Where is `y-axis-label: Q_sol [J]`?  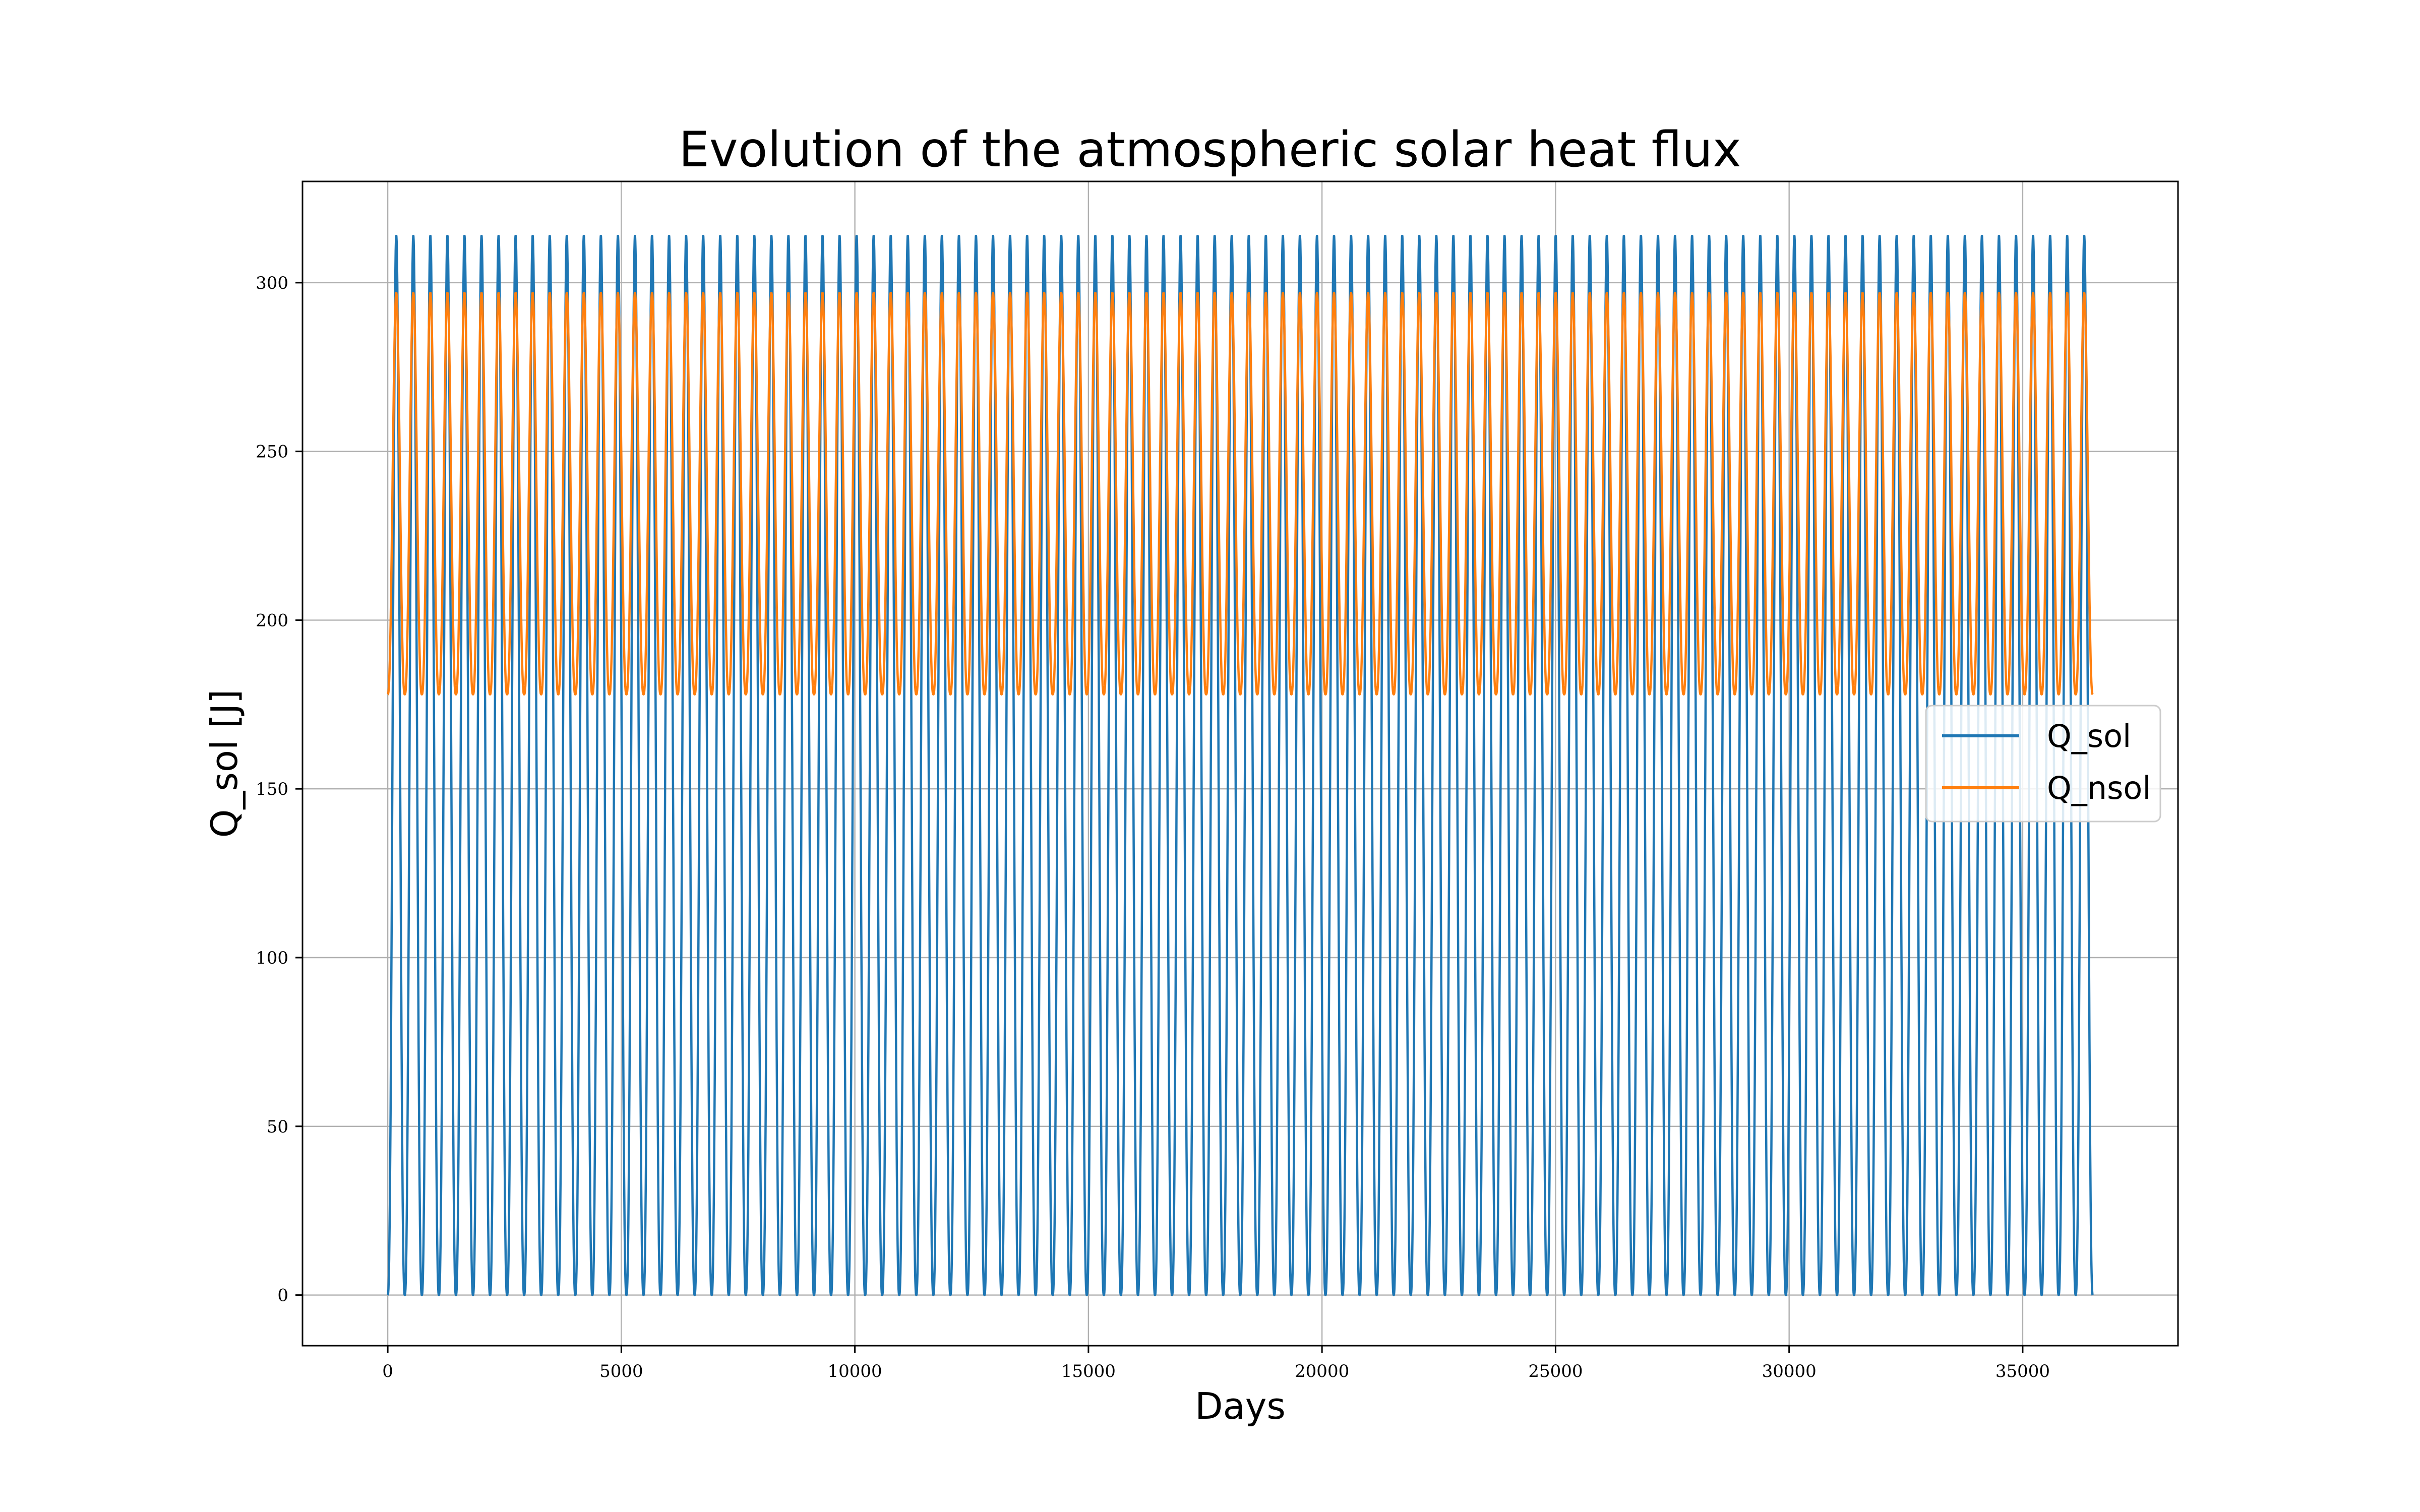 y-axis-label: Q_sol [J] is located at coordinates (224, 764).